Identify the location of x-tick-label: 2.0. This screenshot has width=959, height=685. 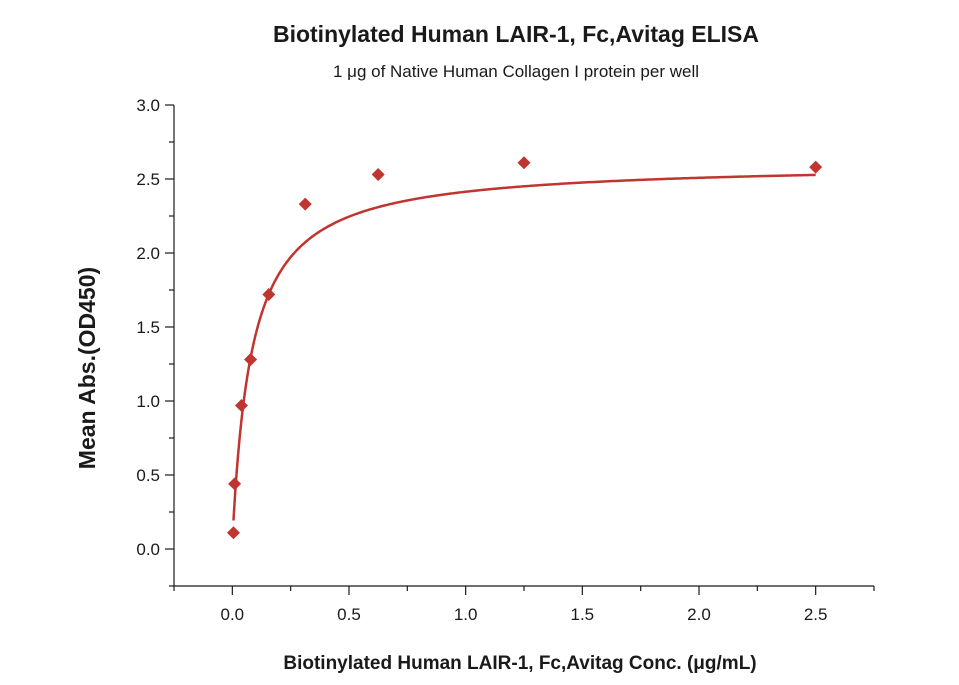
(699, 614).